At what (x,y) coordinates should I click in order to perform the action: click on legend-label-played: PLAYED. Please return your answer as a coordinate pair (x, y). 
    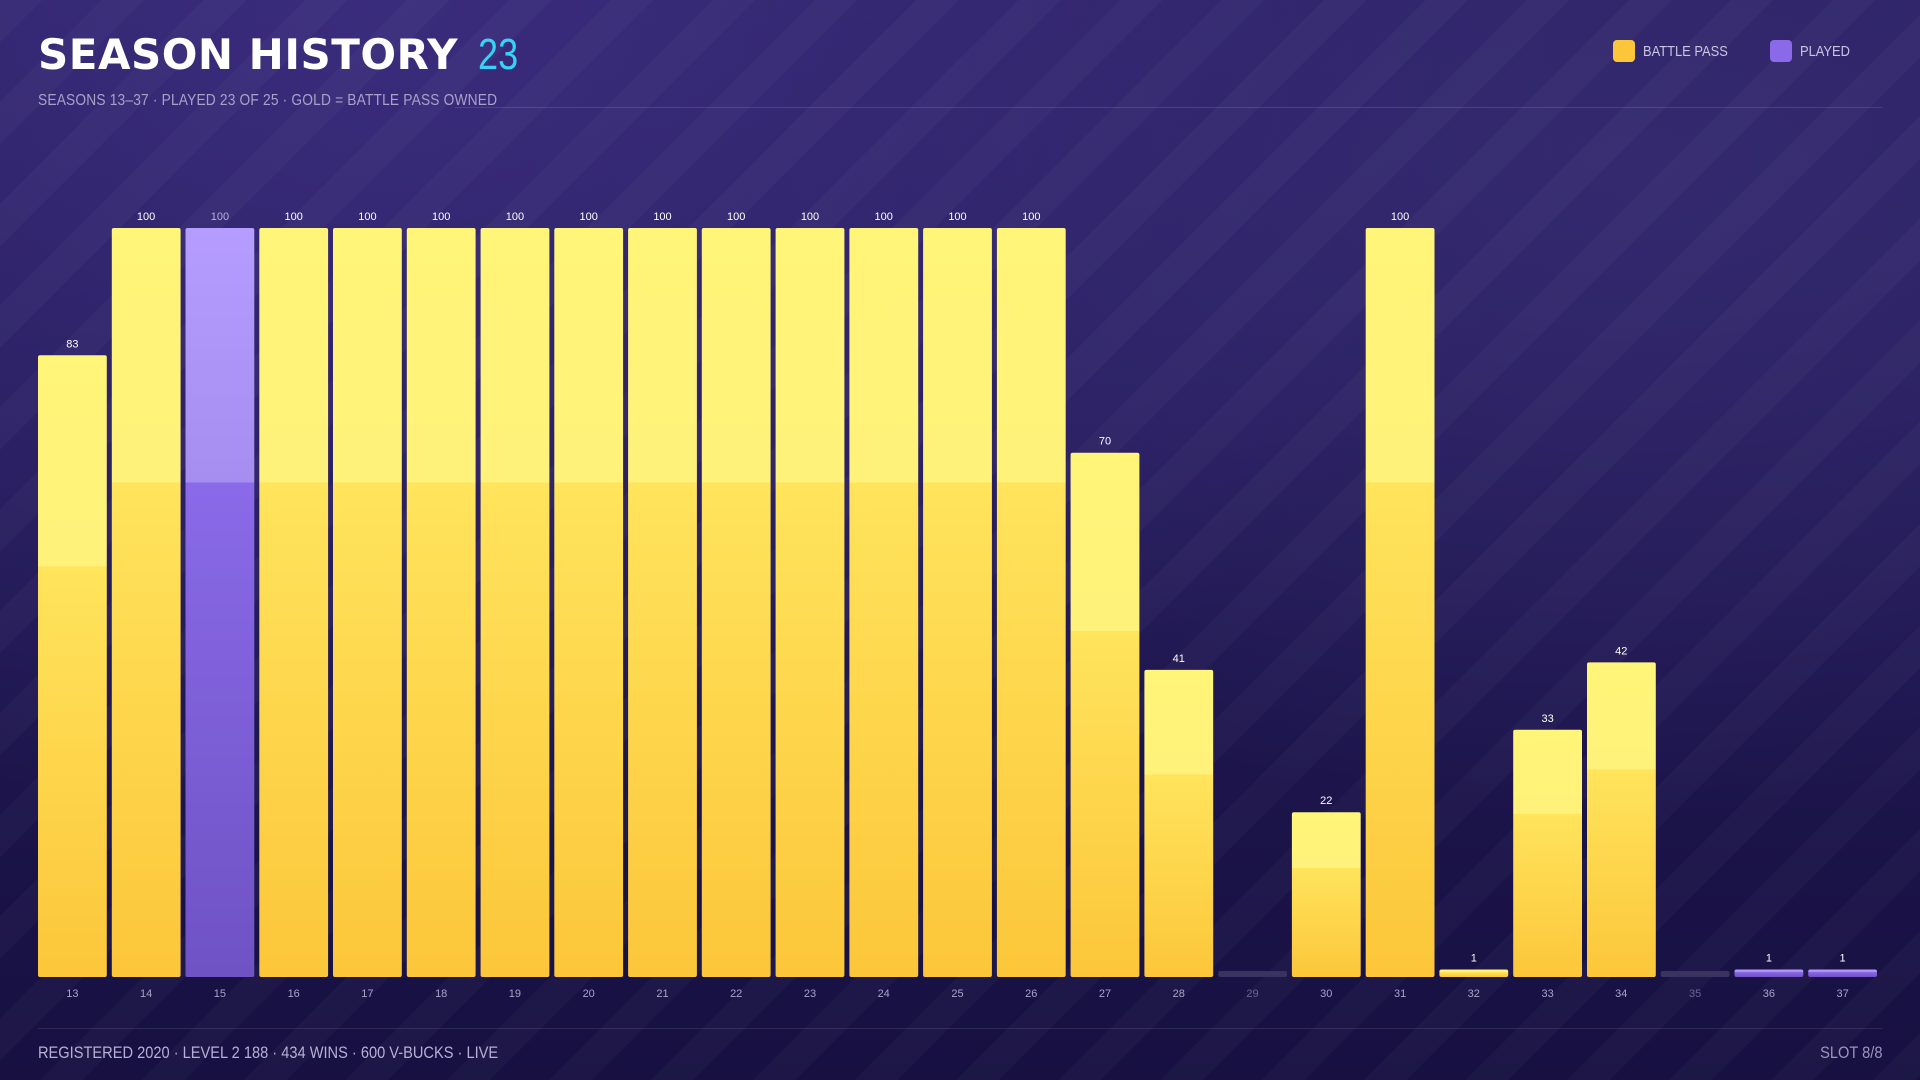
    Looking at the image, I should click on (1824, 51).